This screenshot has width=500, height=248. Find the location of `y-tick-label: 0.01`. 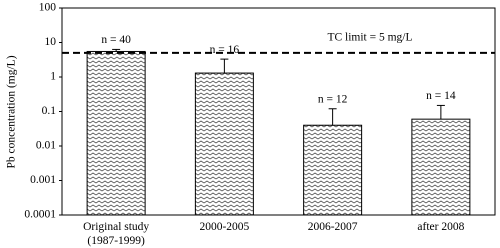

y-tick-label: 0.01 is located at coordinates (46, 146).